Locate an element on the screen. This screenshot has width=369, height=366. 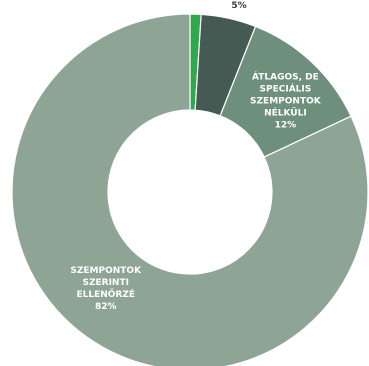
donut-label-line: NÉLKÜLI is located at coordinates (285, 113).